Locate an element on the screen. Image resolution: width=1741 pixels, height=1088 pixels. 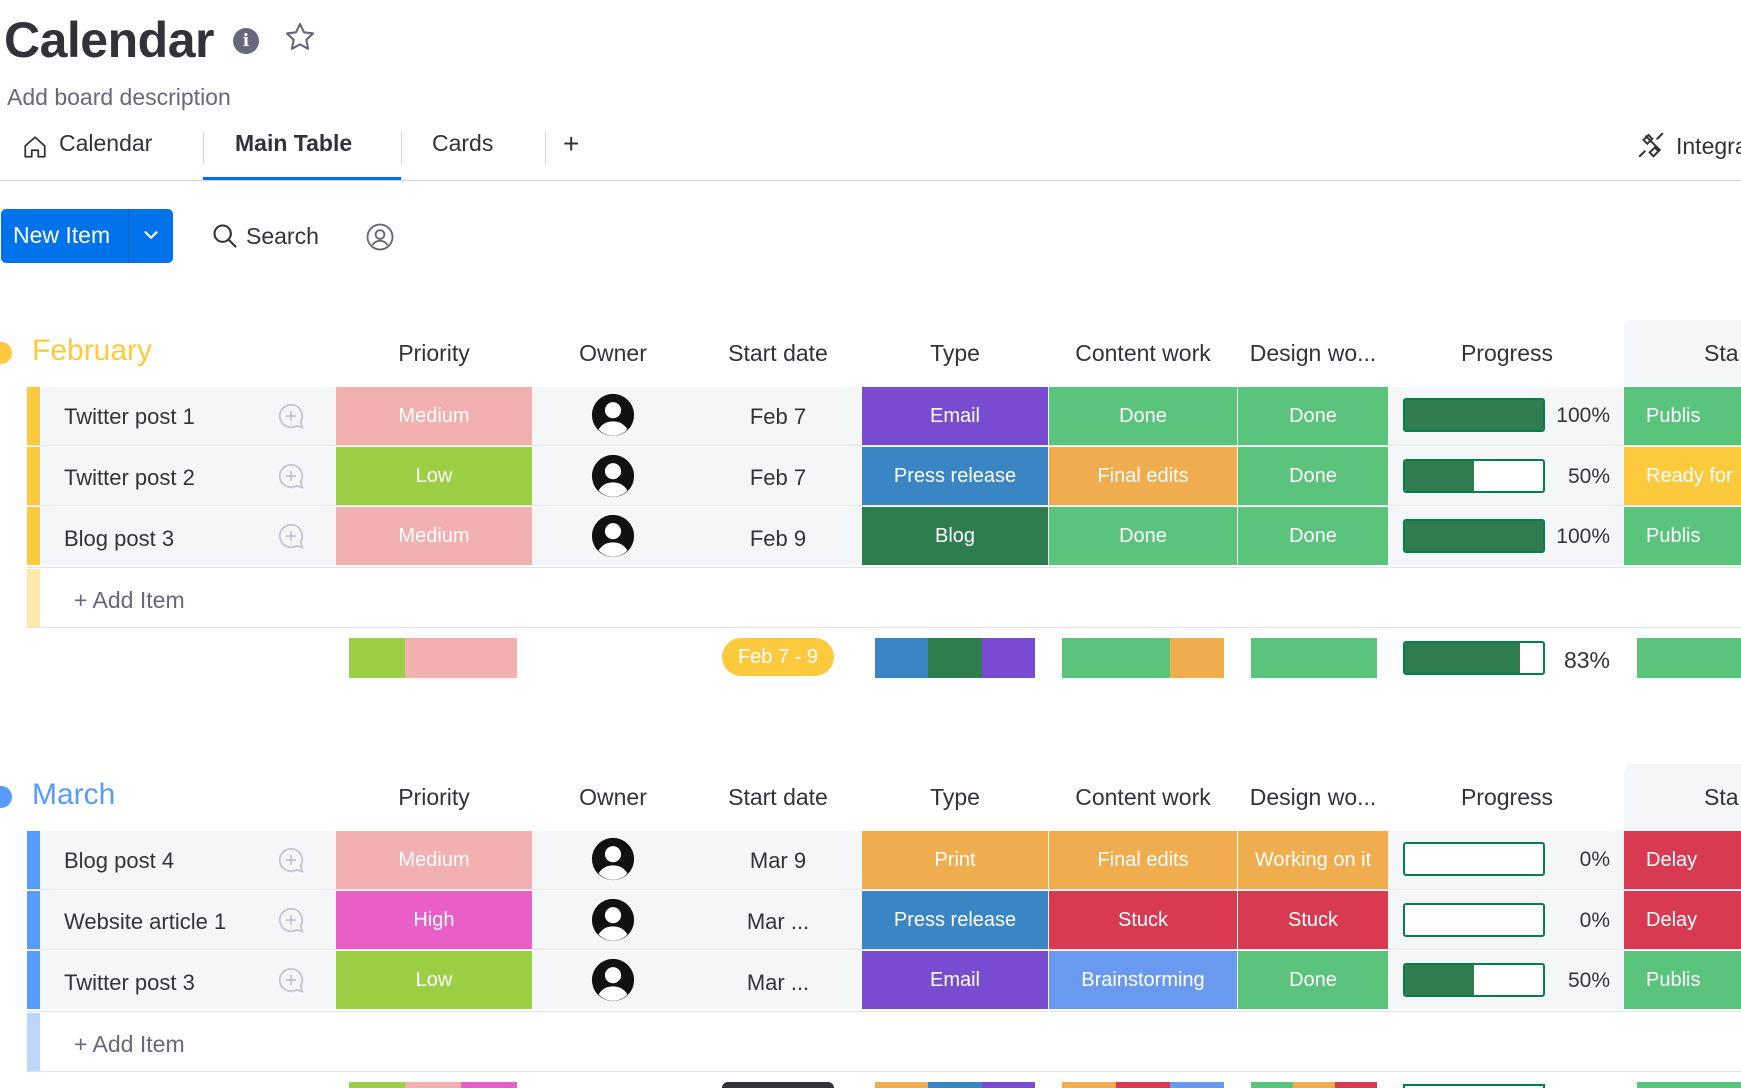
start-date-cell: Mar 9 is located at coordinates (778, 860).